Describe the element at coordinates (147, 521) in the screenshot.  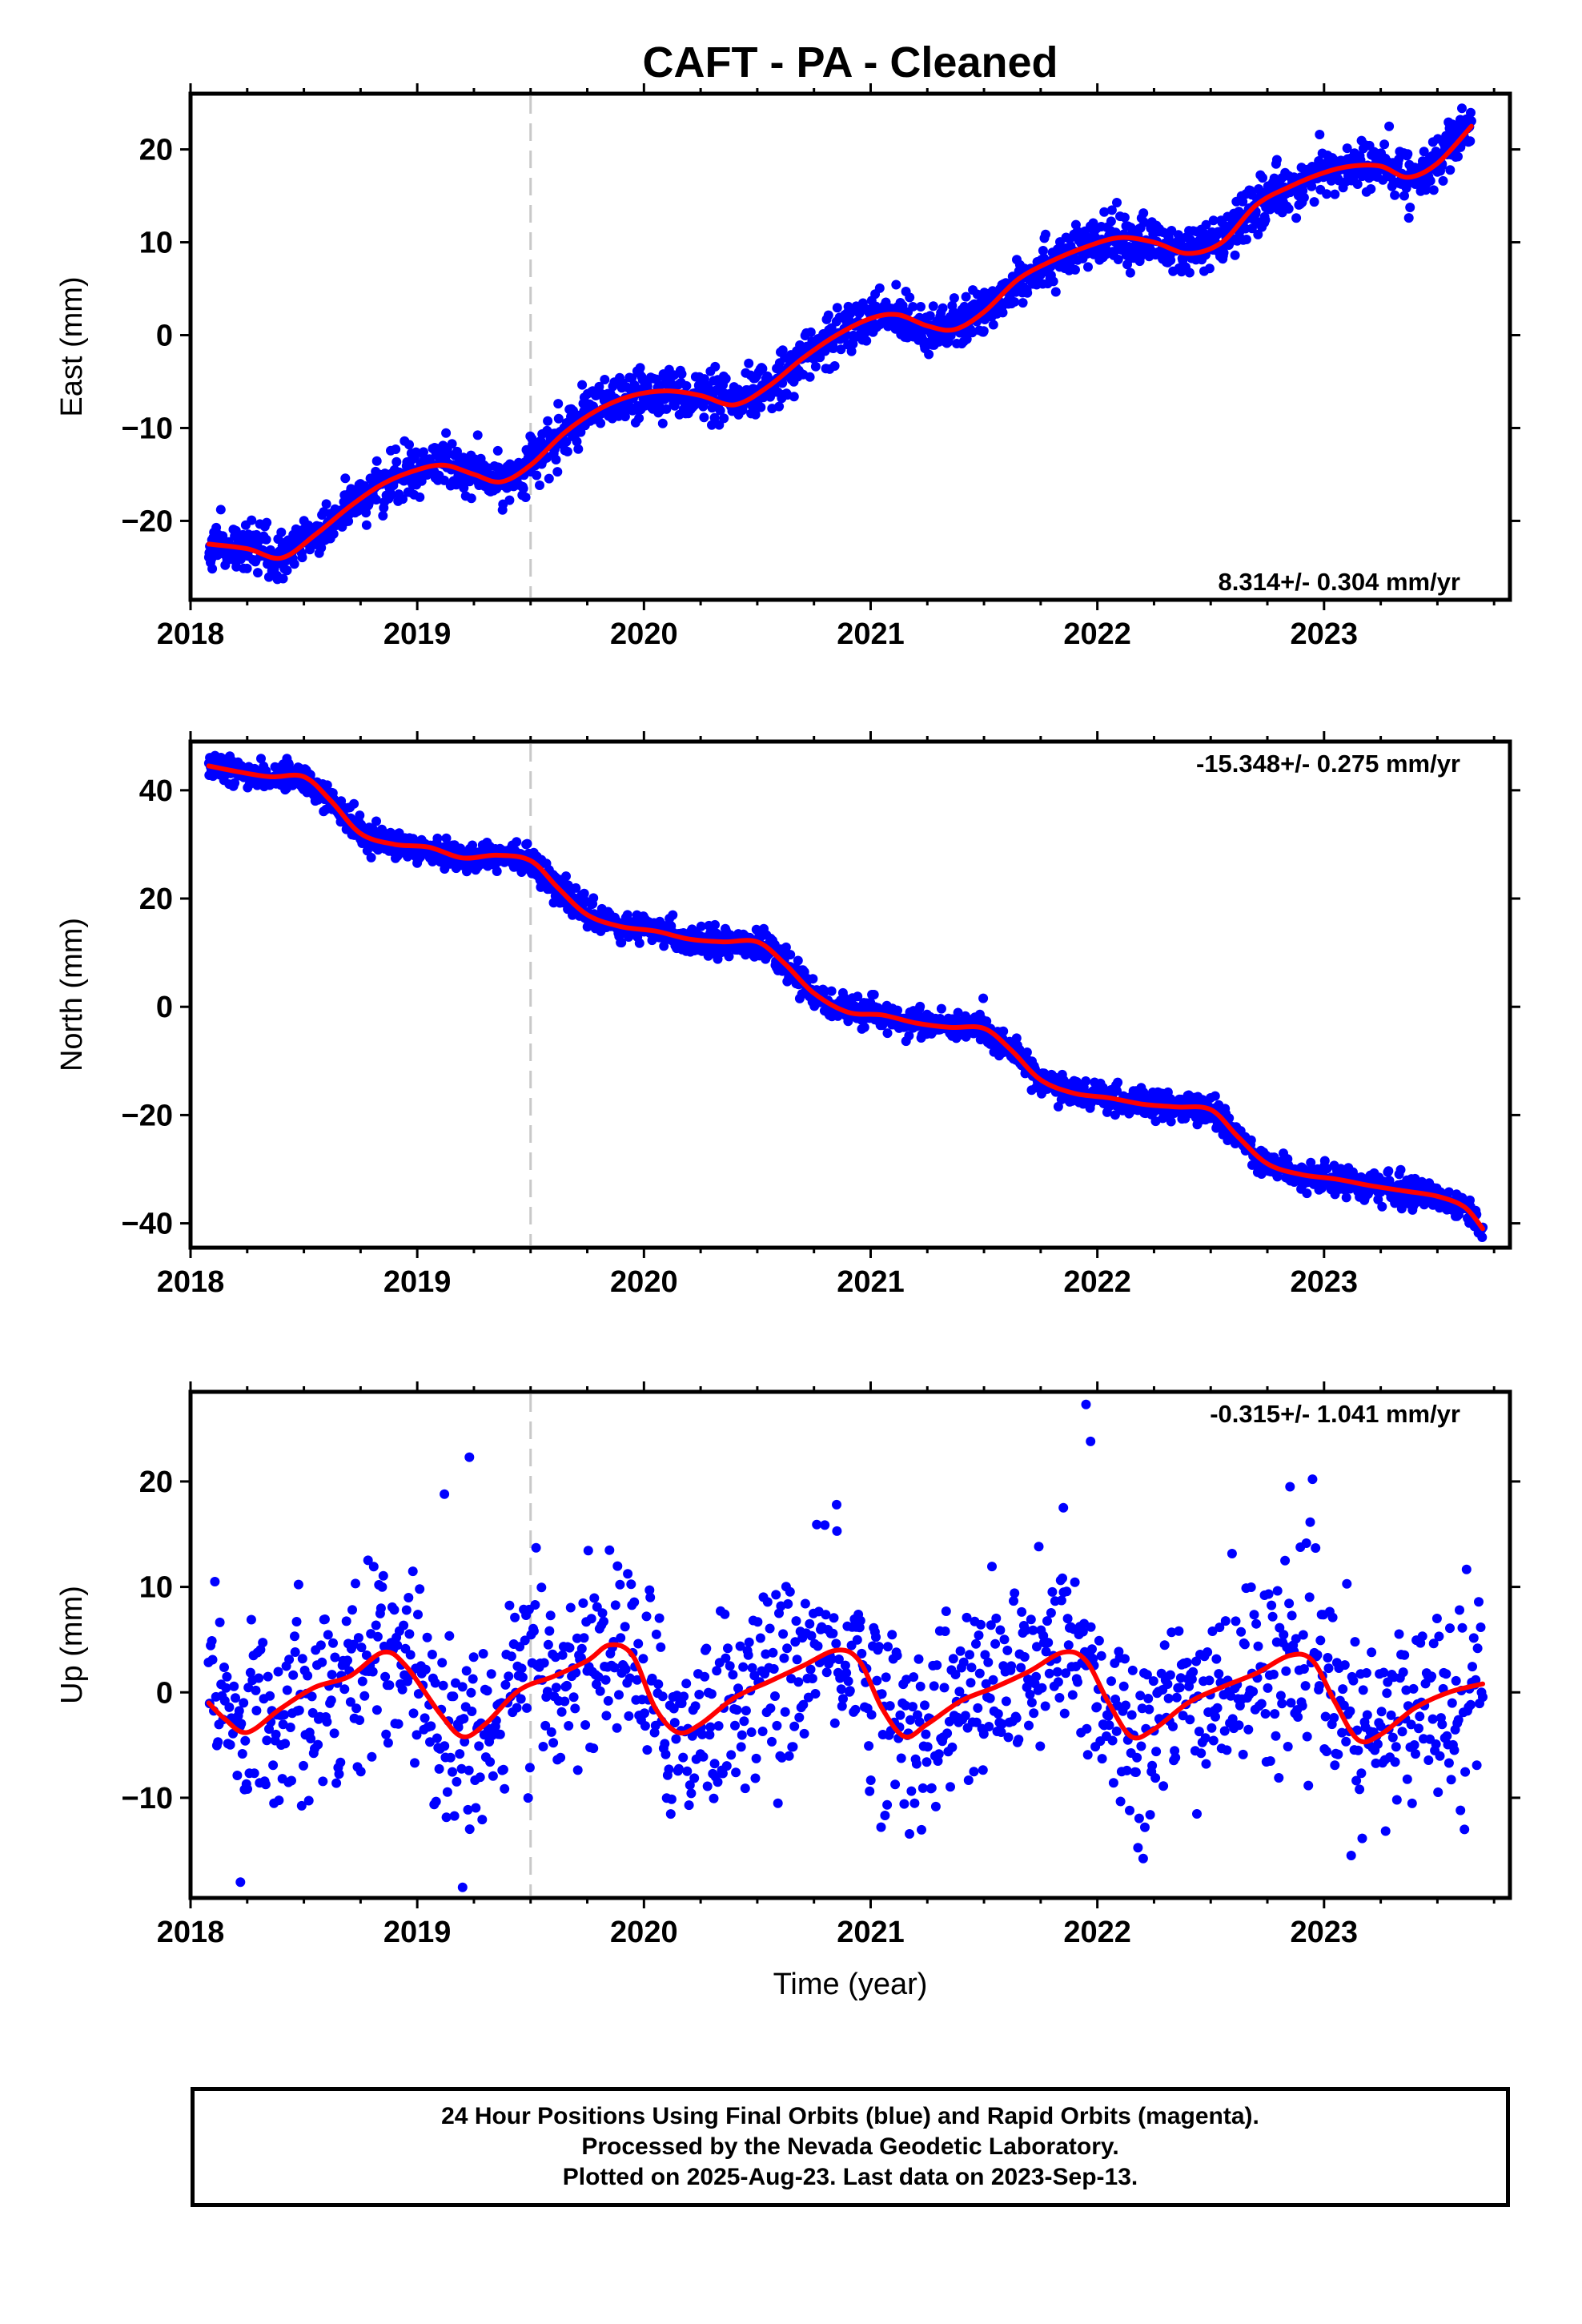
I see `y-tick-label: −20` at that location.